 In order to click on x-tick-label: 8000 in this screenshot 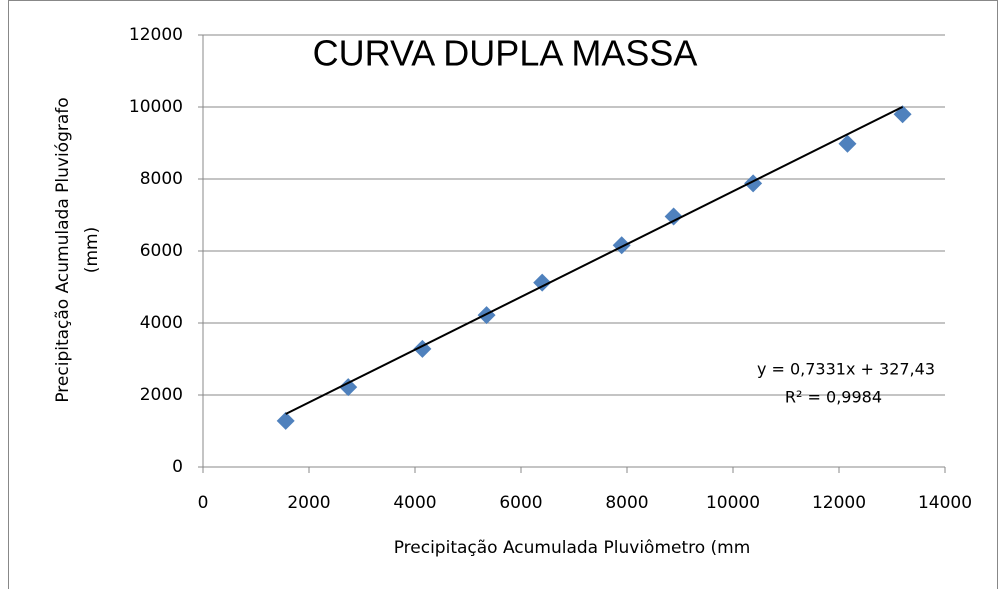, I will do `click(626, 503)`.